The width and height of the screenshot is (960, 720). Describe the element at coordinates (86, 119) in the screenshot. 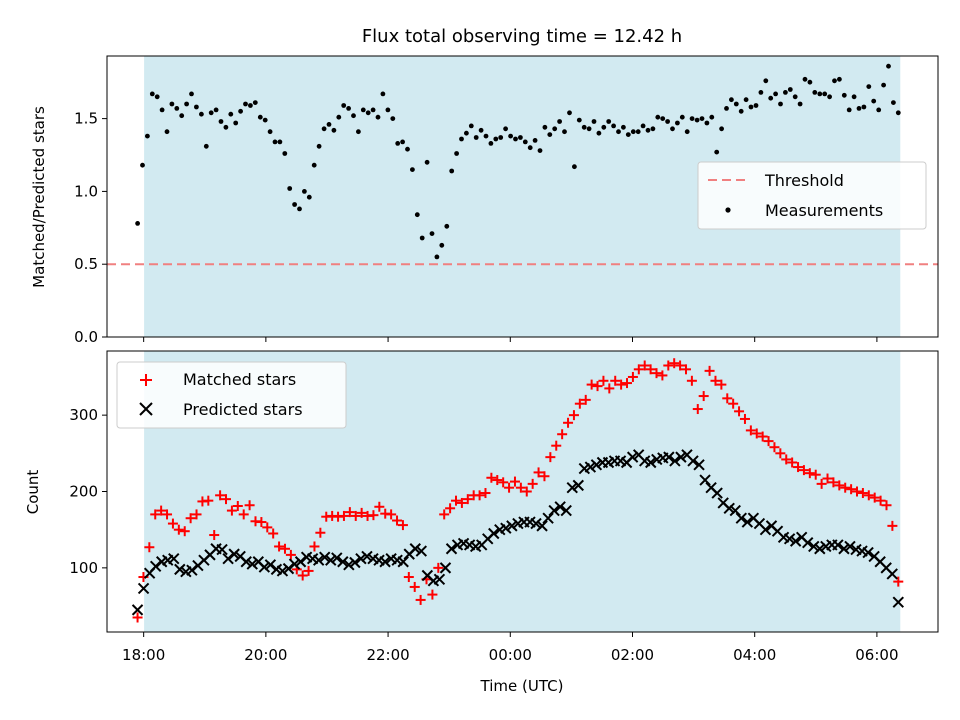

I see `top-y-tick-label: 1.5` at that location.